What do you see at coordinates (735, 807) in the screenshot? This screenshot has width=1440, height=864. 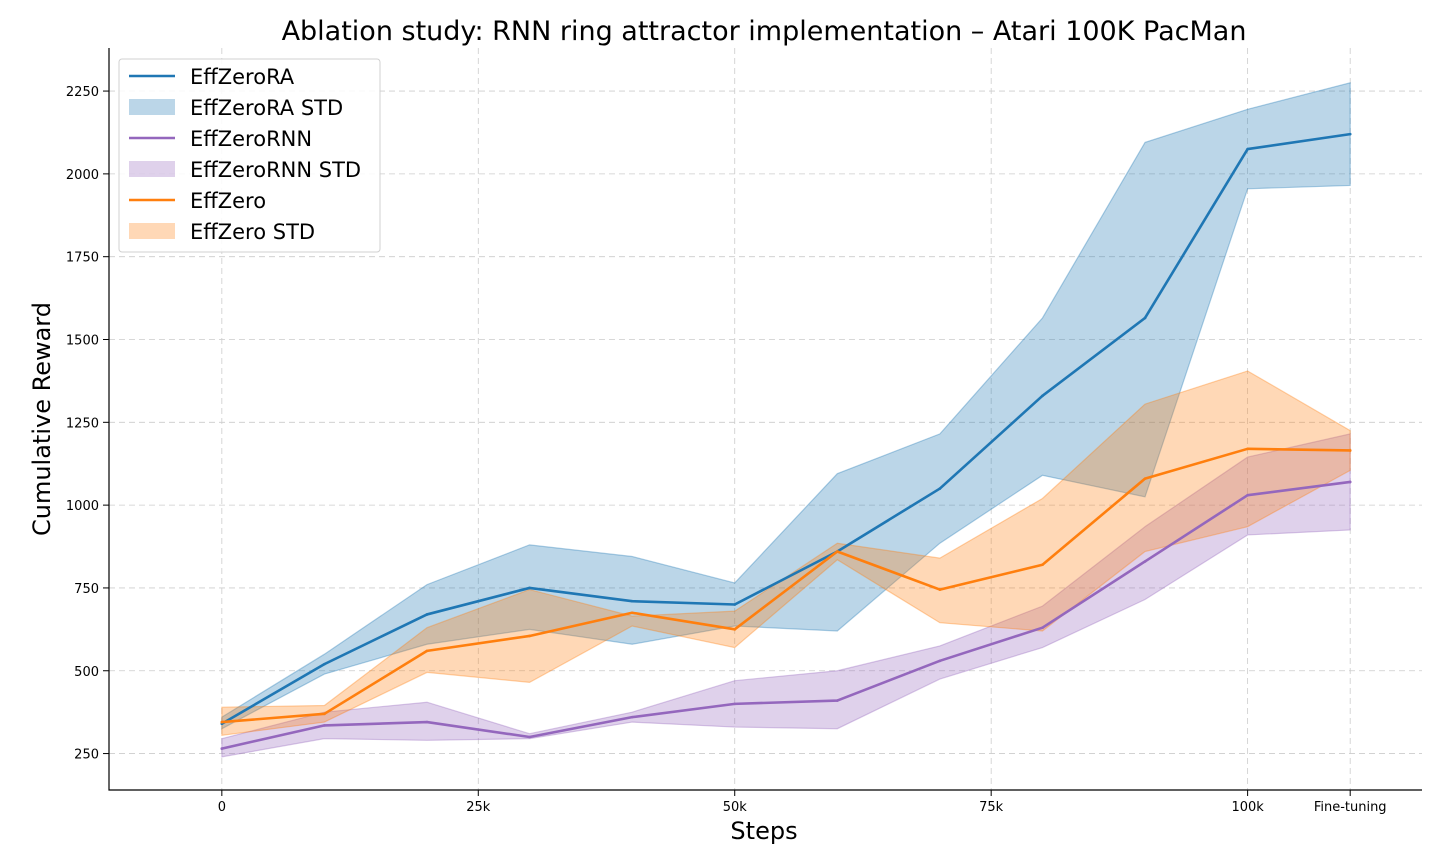 I see `x-tick-label: 50k` at bounding box center [735, 807].